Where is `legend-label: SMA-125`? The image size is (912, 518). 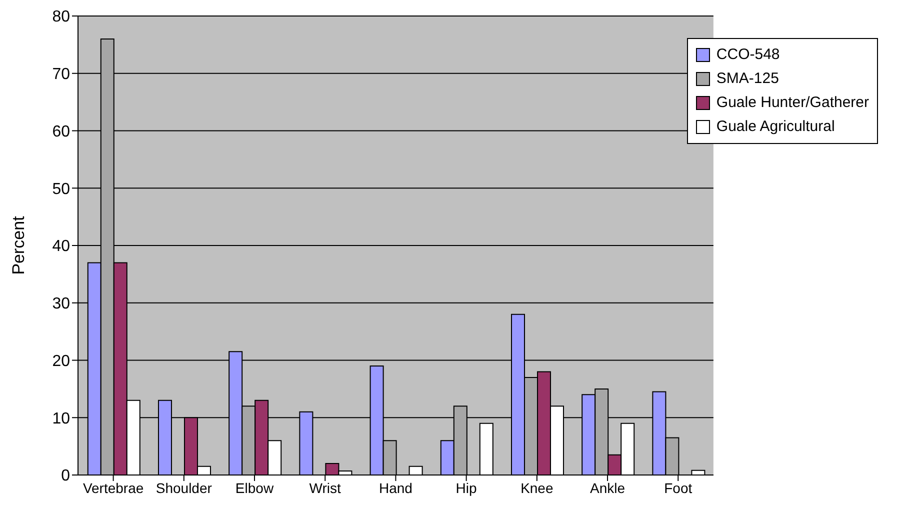
legend-label: SMA-125 is located at coordinates (747, 79).